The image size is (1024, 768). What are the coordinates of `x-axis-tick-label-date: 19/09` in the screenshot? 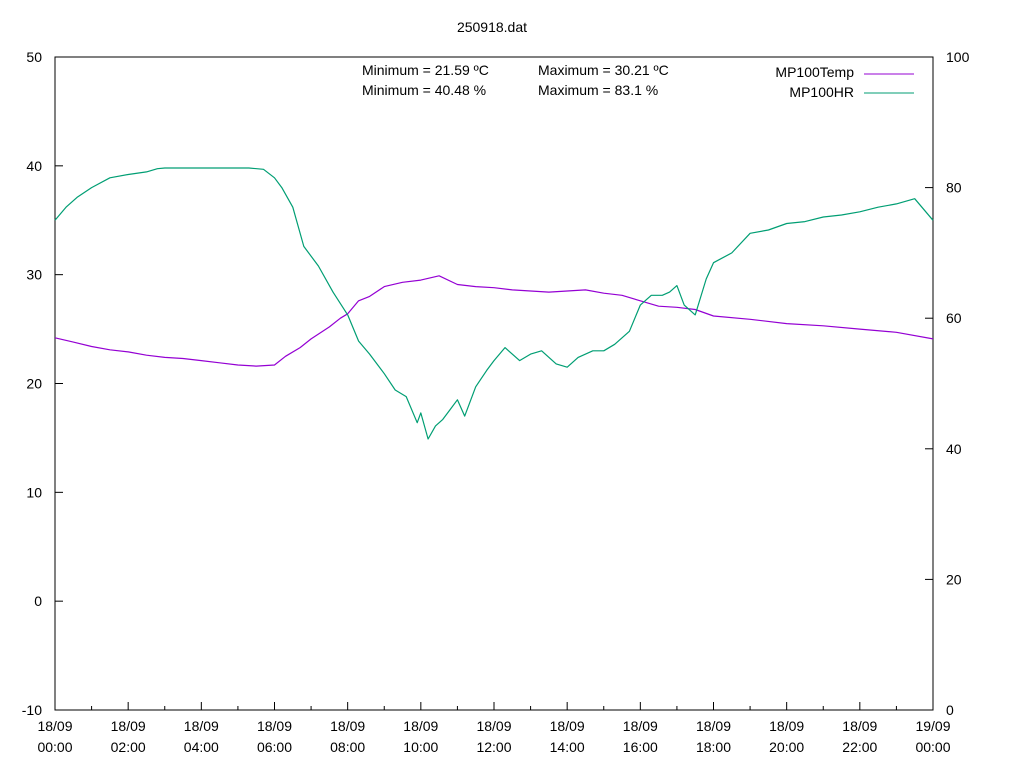 It's located at (932, 726).